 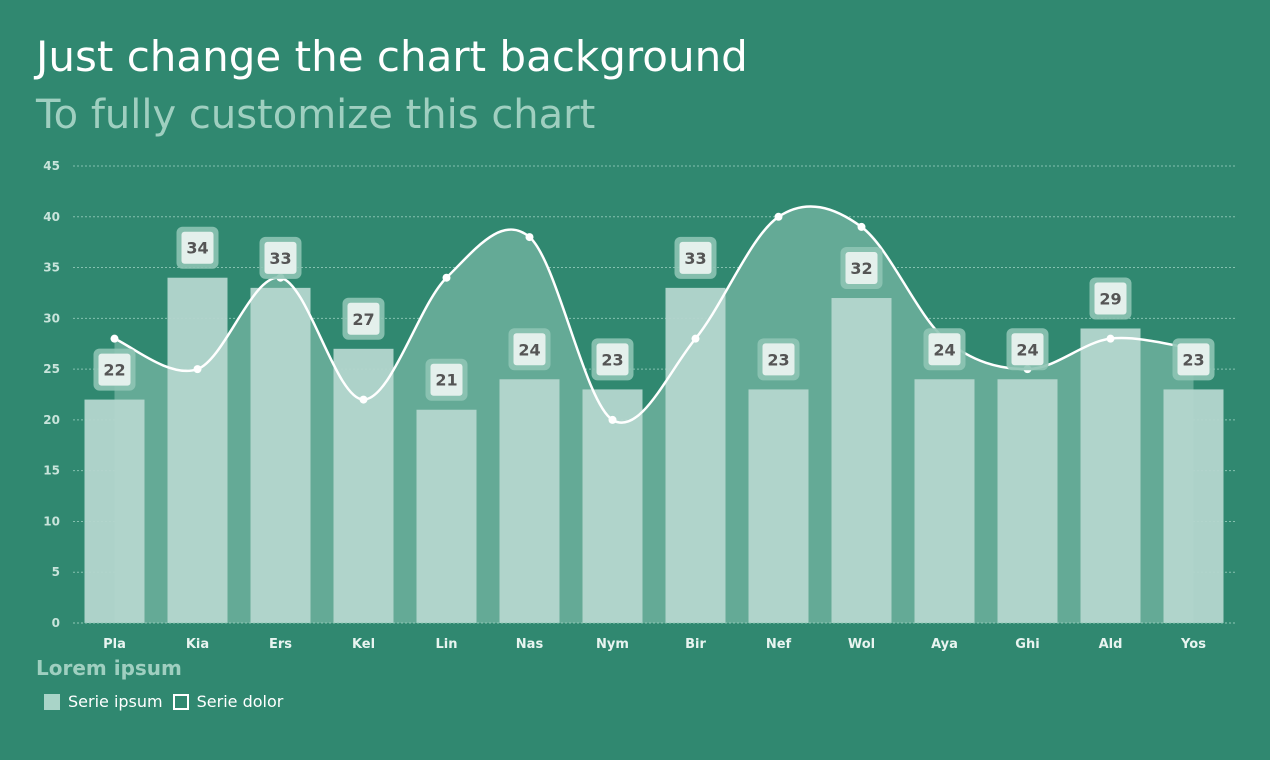 I want to click on x-tick-label: Bir, so click(x=695, y=644).